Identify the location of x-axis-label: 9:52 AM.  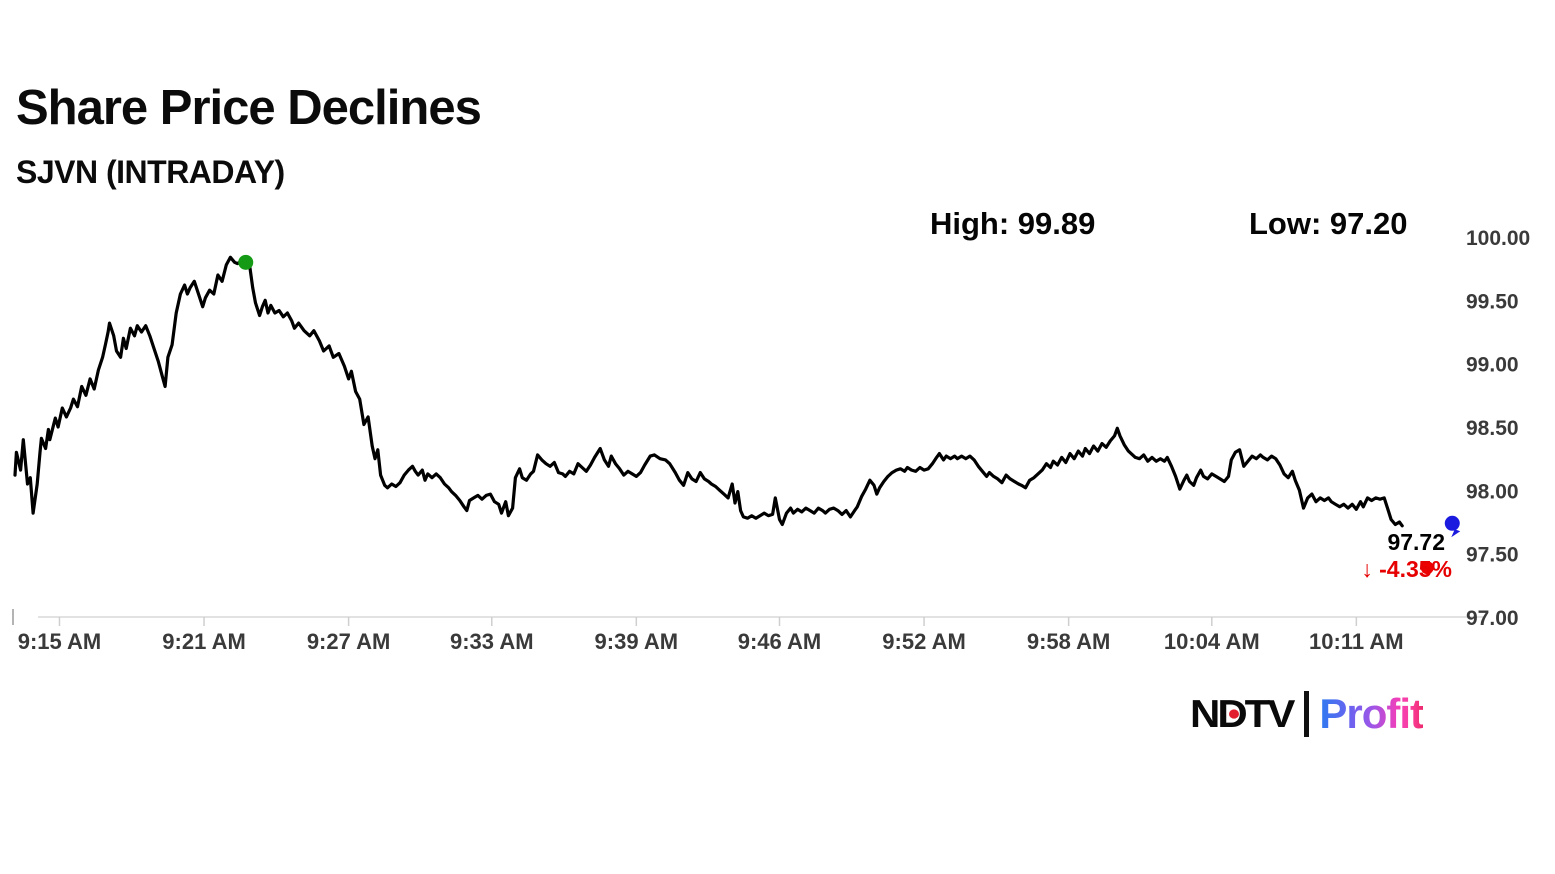
(924, 641).